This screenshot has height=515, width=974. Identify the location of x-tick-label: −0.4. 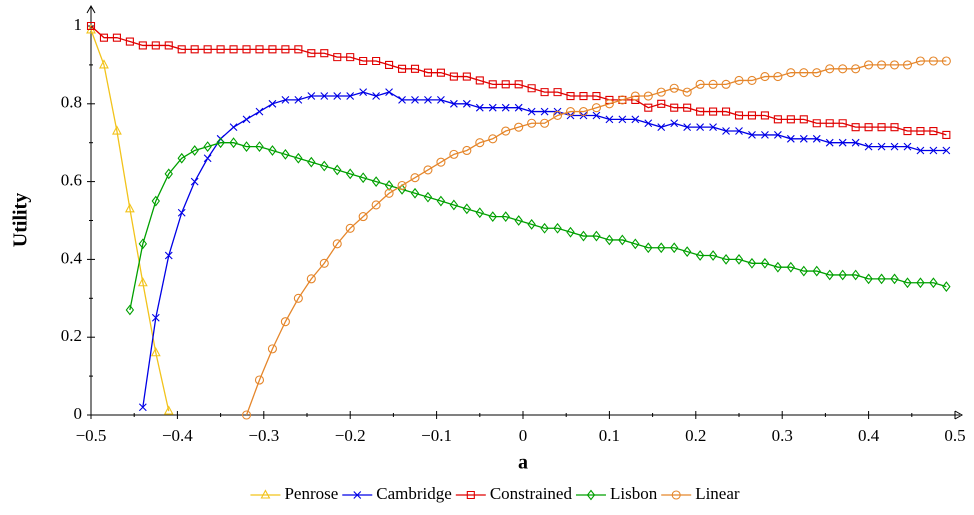
(177, 435).